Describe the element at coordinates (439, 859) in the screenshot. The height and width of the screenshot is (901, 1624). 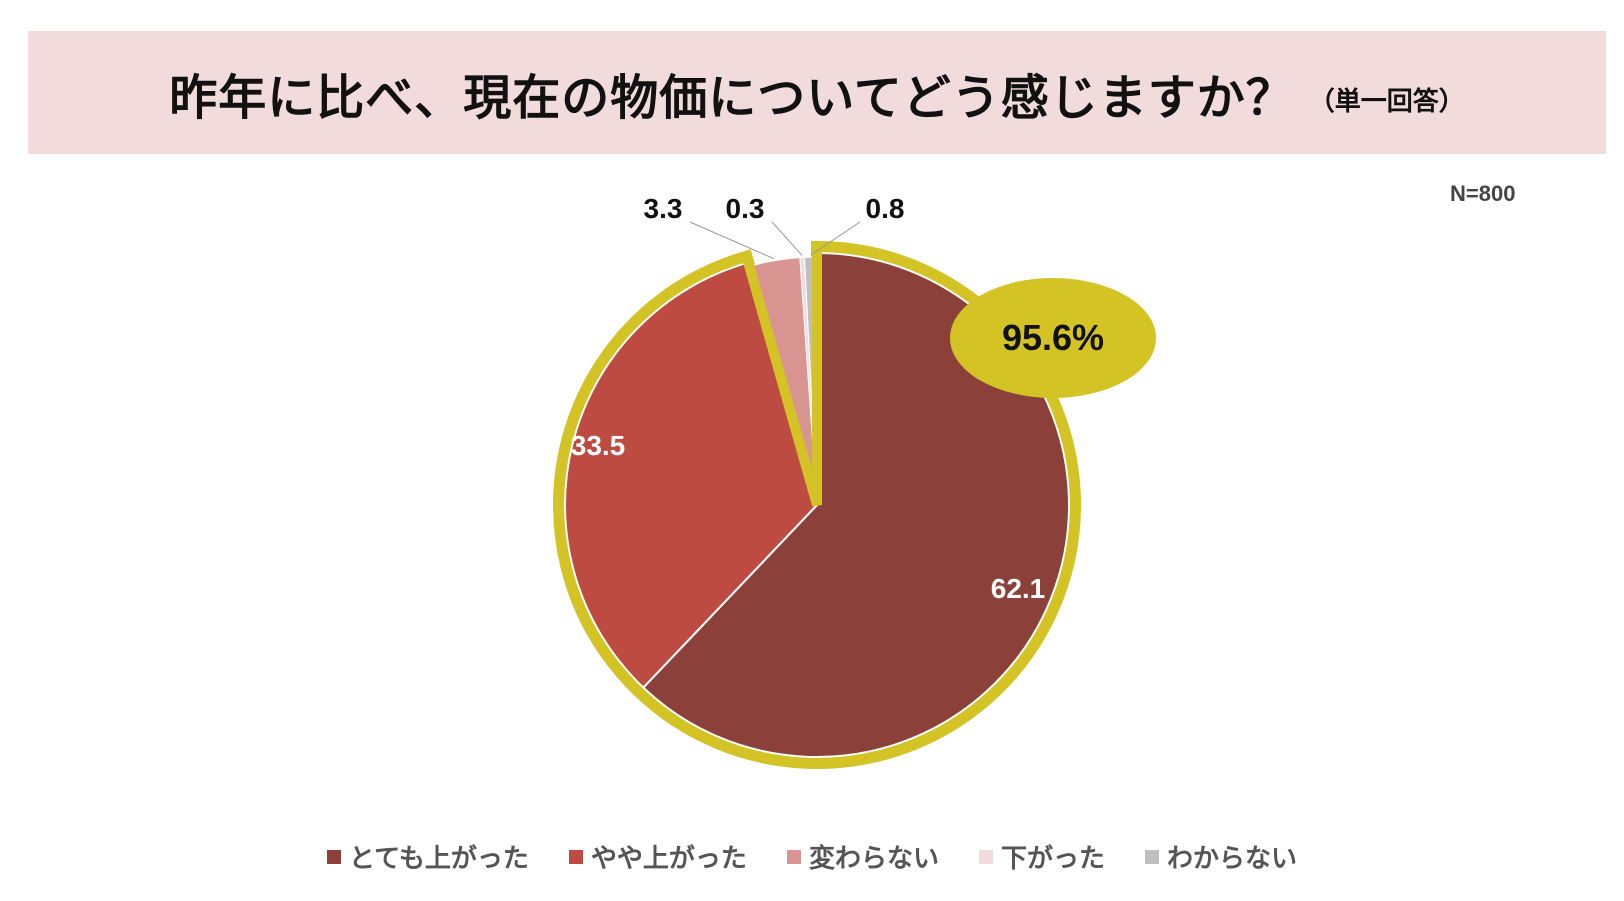
I see `legend-label: とても上がった` at that location.